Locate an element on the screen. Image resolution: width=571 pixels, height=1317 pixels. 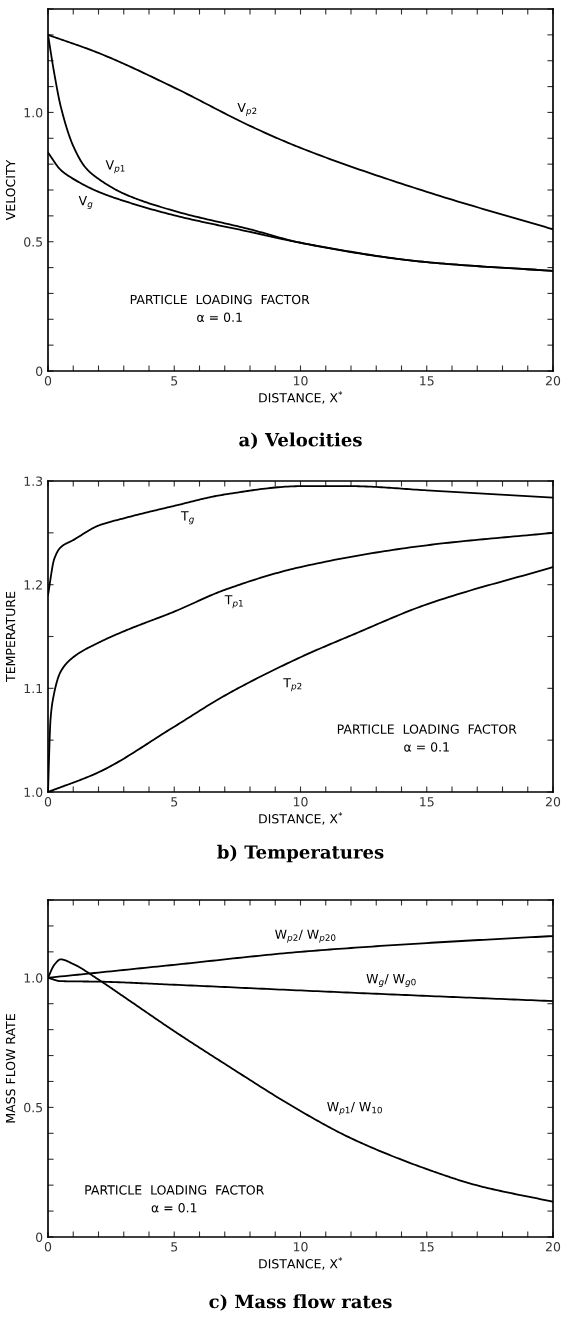
text: c) Mass flow rates is located at coordinates (300, 1302).